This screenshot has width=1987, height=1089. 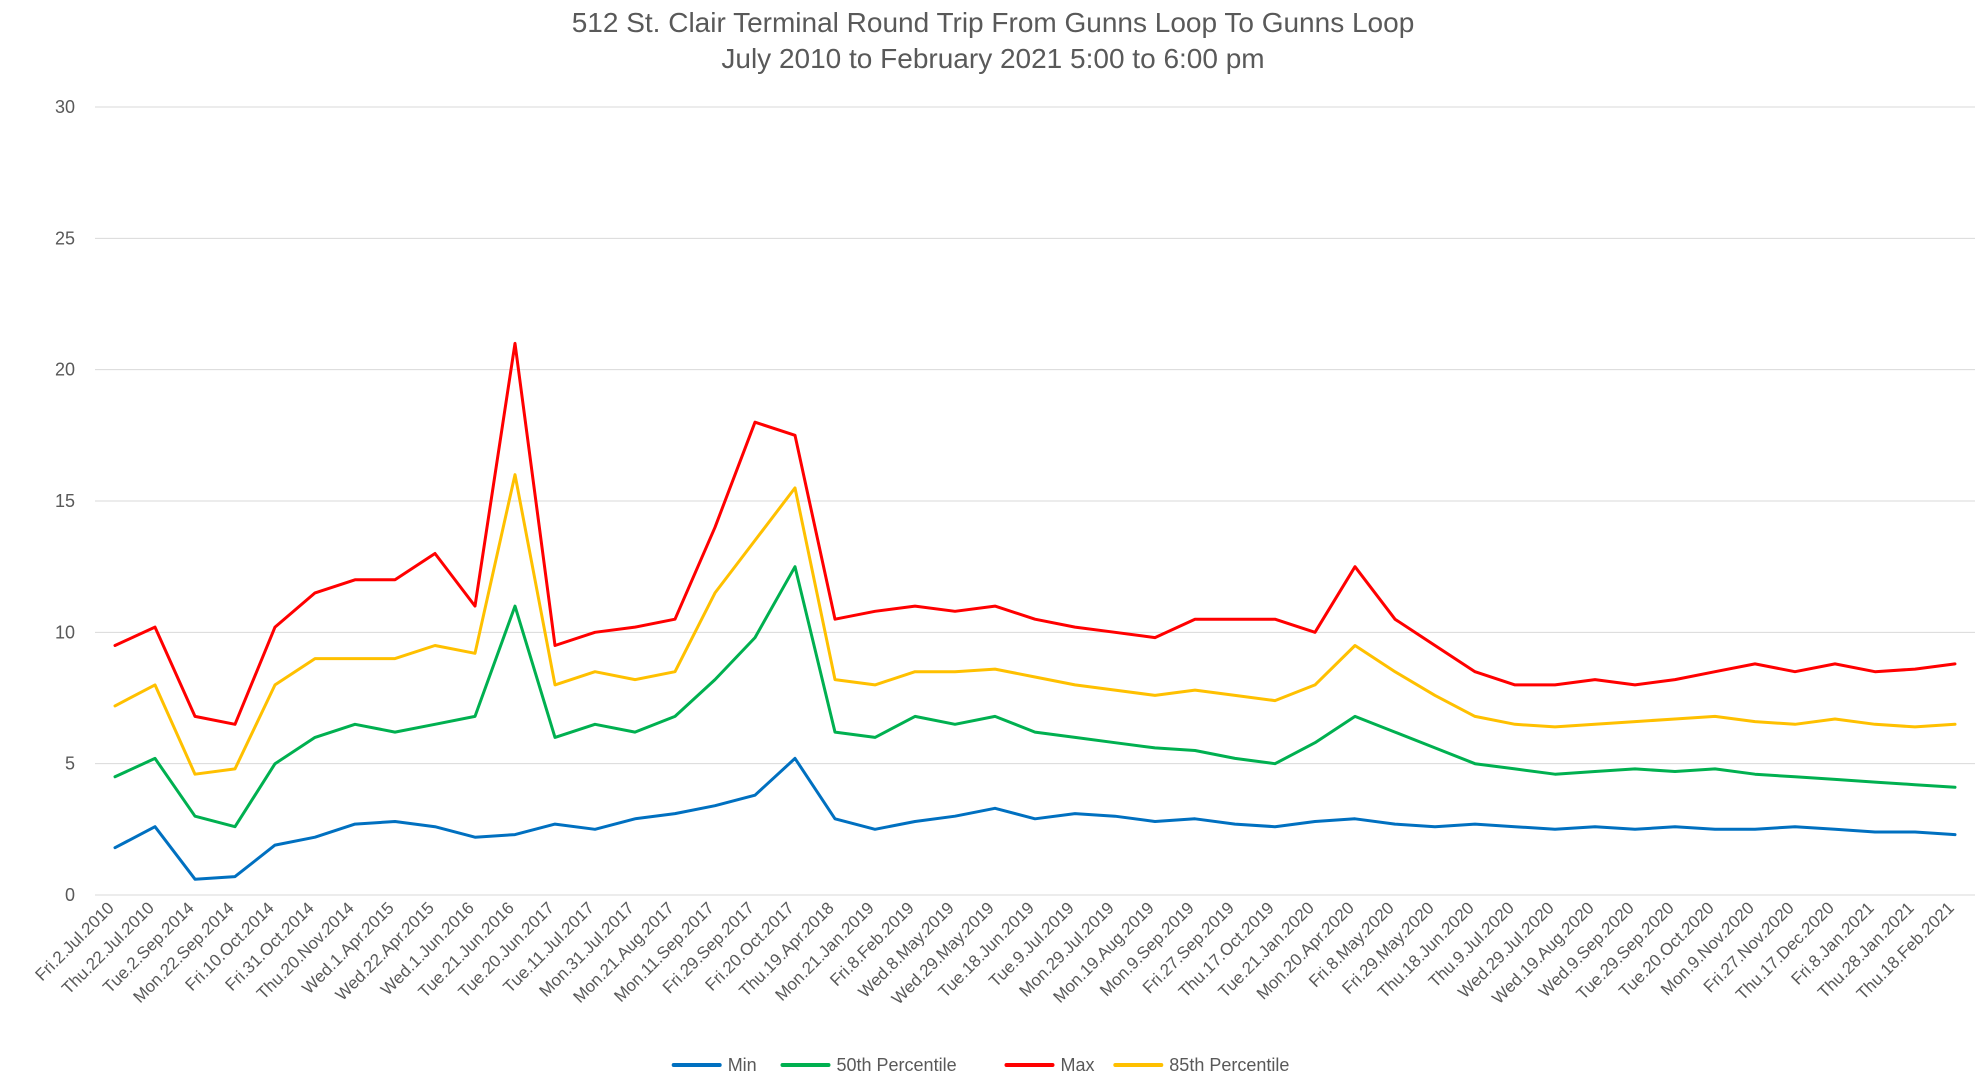 I want to click on y-axis-ticks: 0 5 10 15 20 25 30, so click(x=65, y=501).